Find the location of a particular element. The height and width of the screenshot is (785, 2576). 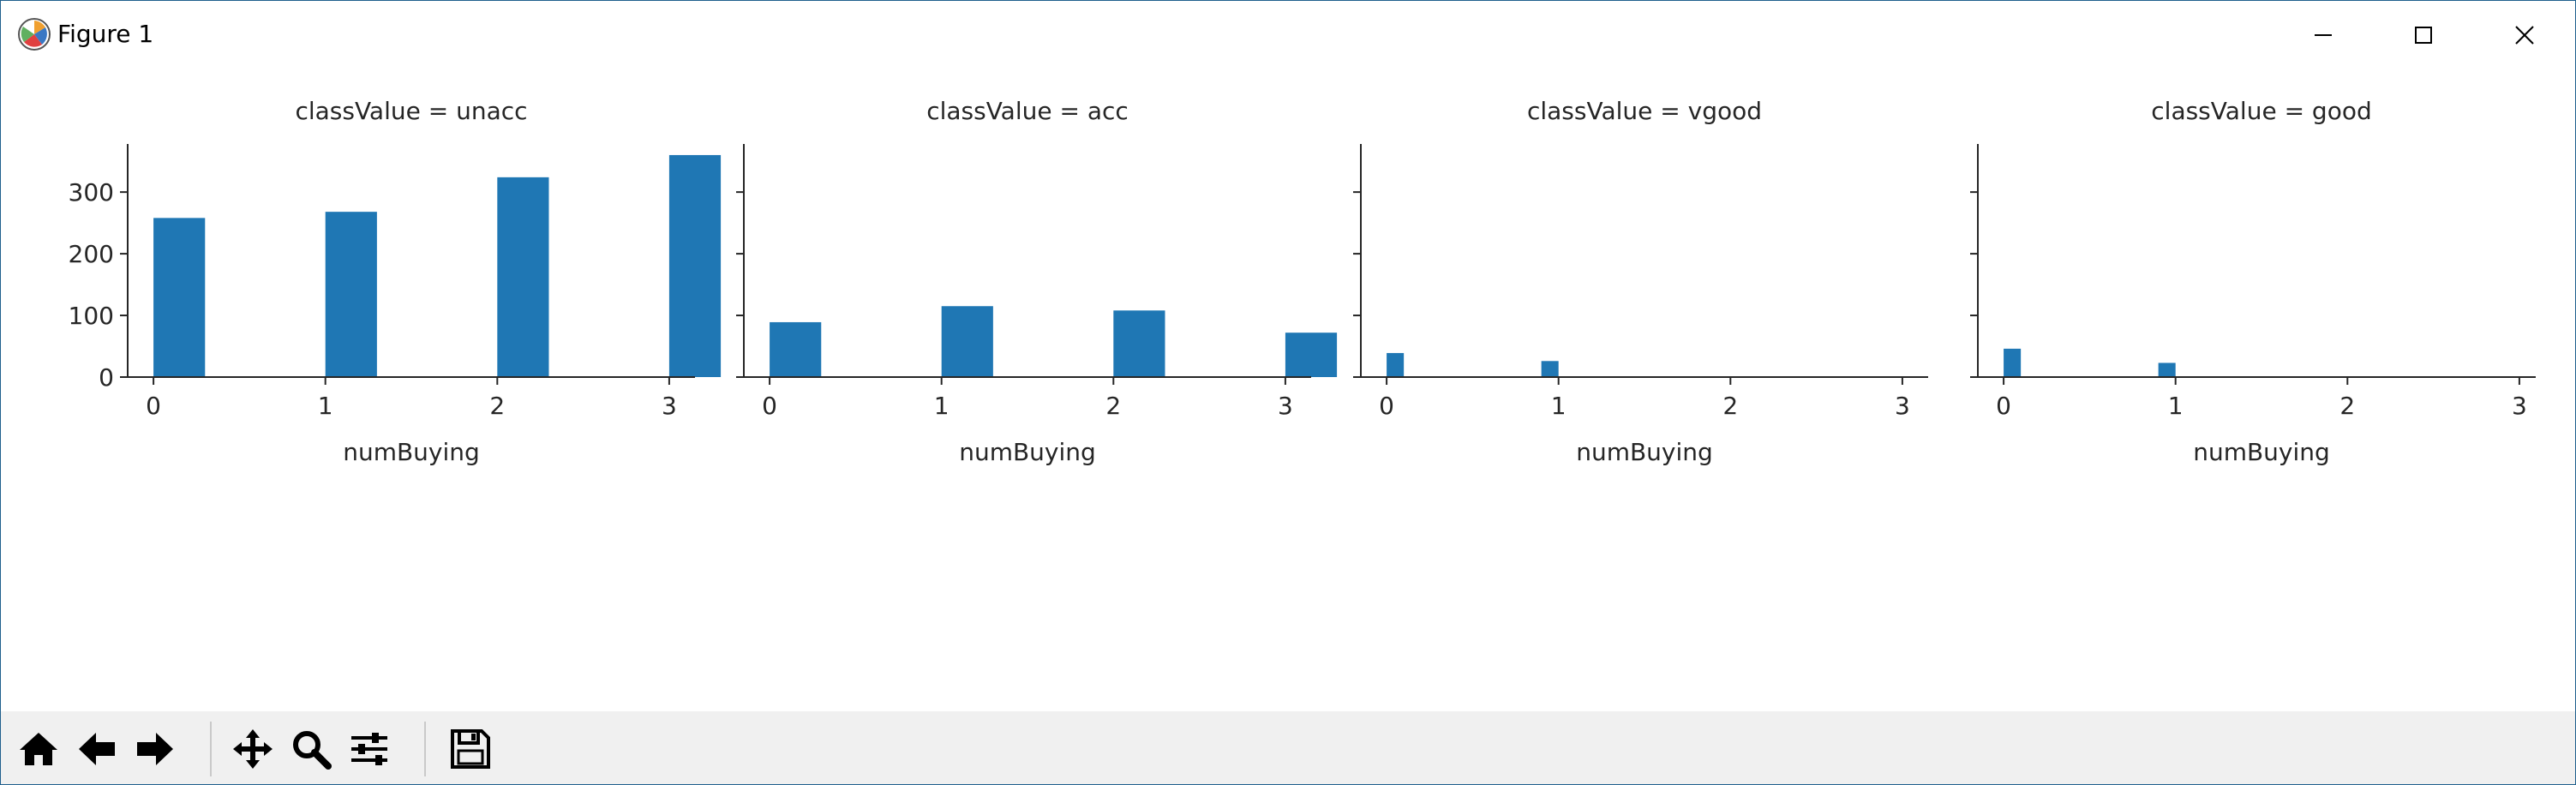

sliders-icon is located at coordinates (369, 749).